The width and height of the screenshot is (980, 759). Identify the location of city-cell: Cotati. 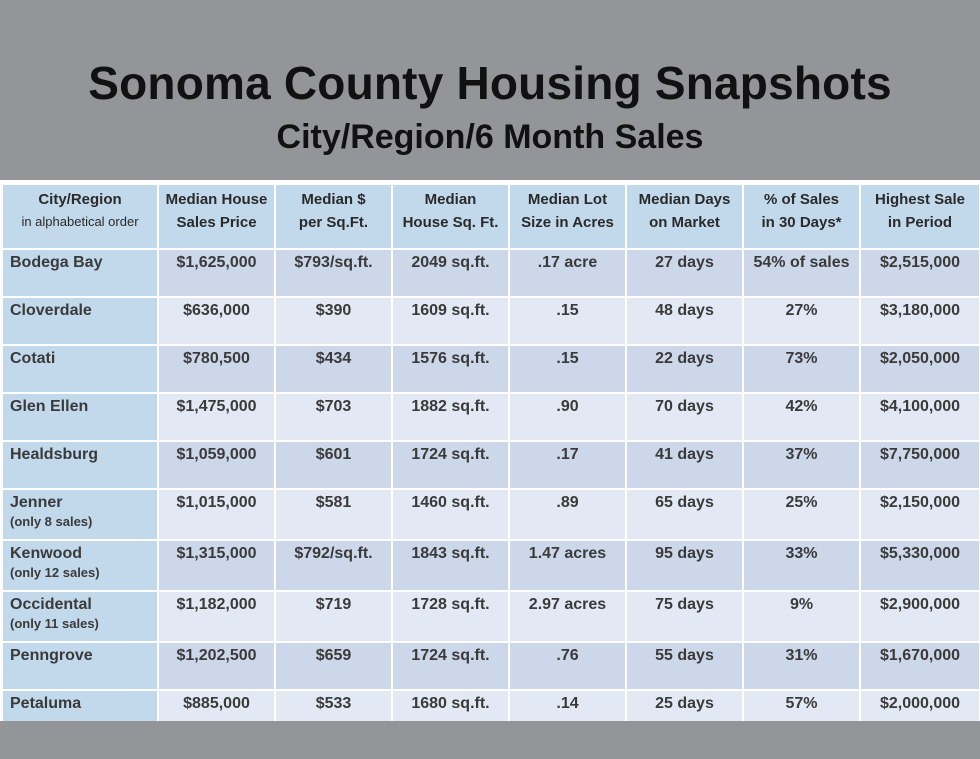
(80, 369).